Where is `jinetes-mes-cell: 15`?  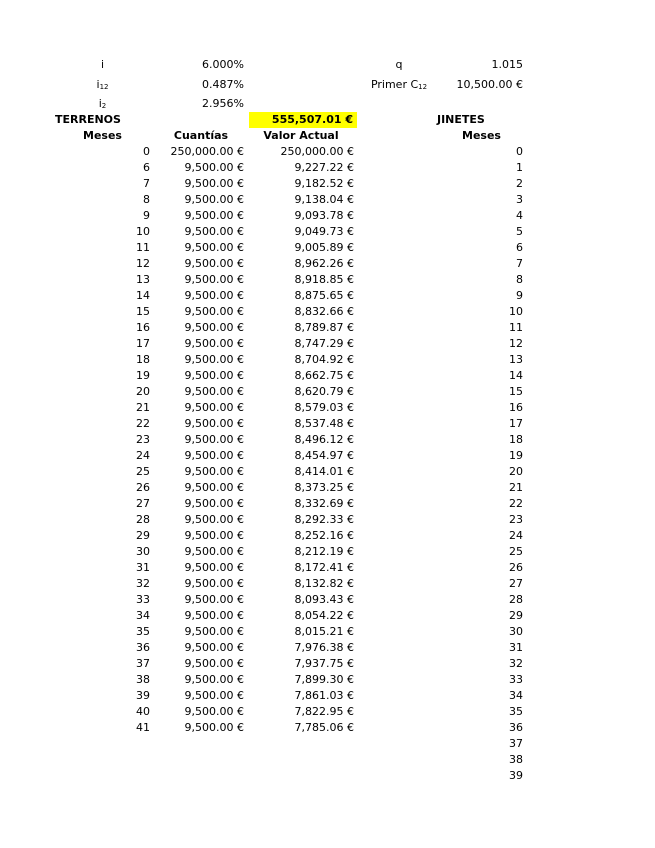 jinetes-mes-cell: 15 is located at coordinates (516, 391).